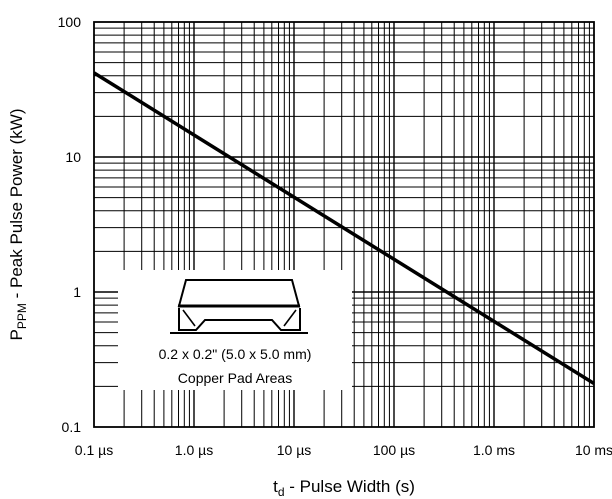 Image resolution: width=612 pixels, height=499 pixels. What do you see at coordinates (70, 22) in the screenshot?
I see `y-tick-label: 100` at bounding box center [70, 22].